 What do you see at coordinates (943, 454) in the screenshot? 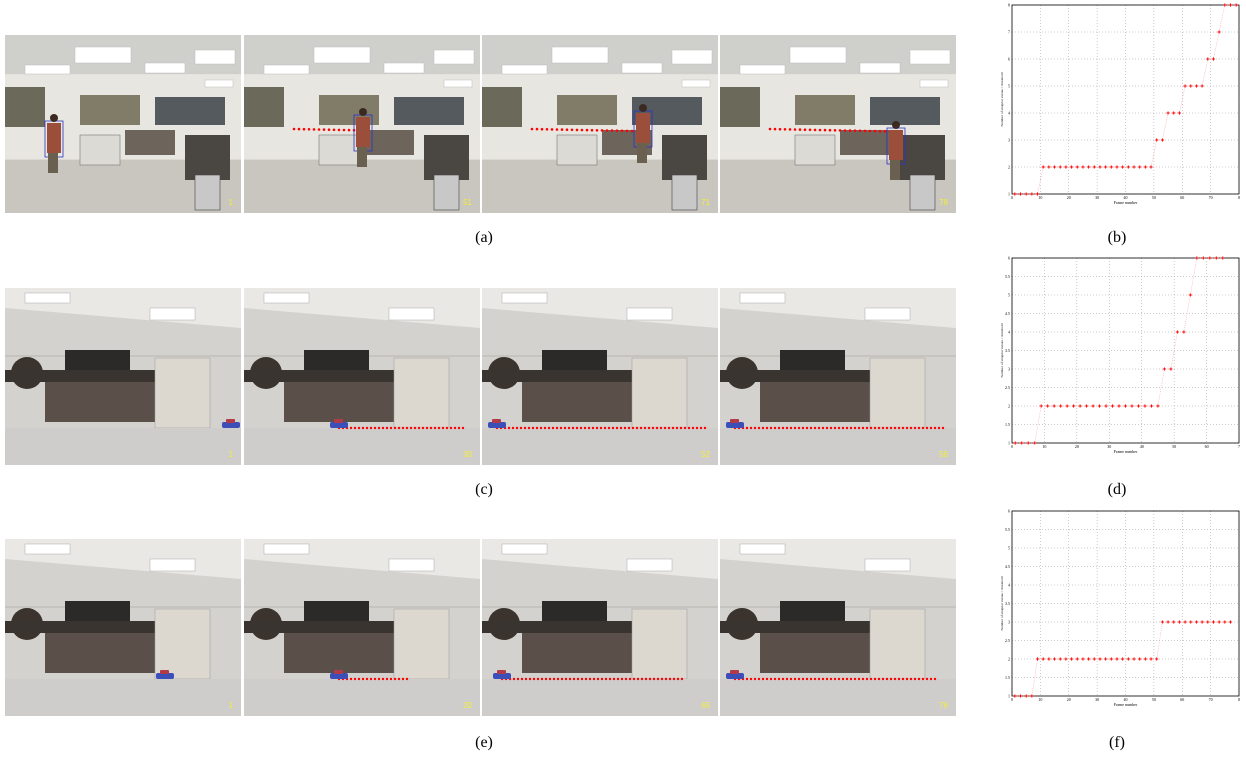
I see `frame-number: 56` at bounding box center [943, 454].